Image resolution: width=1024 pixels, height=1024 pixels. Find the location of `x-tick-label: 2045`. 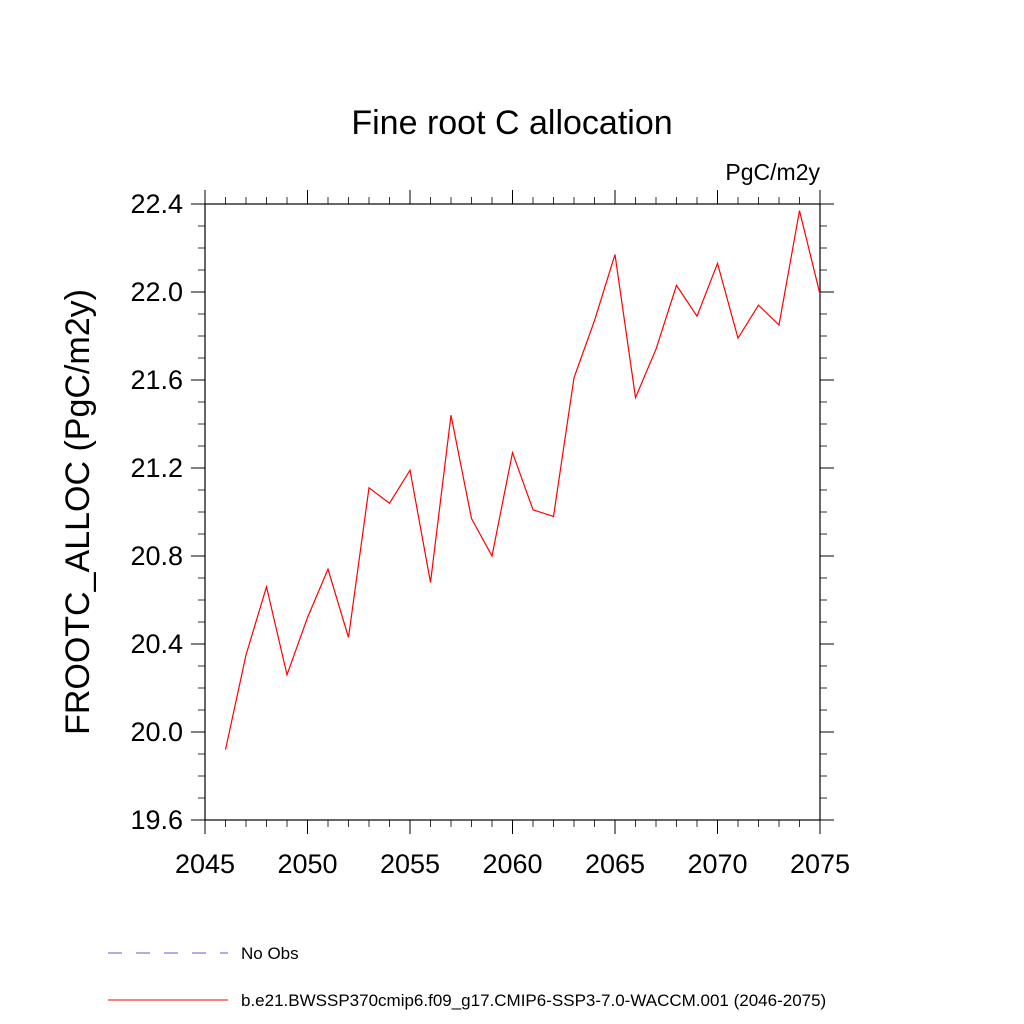

x-tick-label: 2045 is located at coordinates (205, 864).